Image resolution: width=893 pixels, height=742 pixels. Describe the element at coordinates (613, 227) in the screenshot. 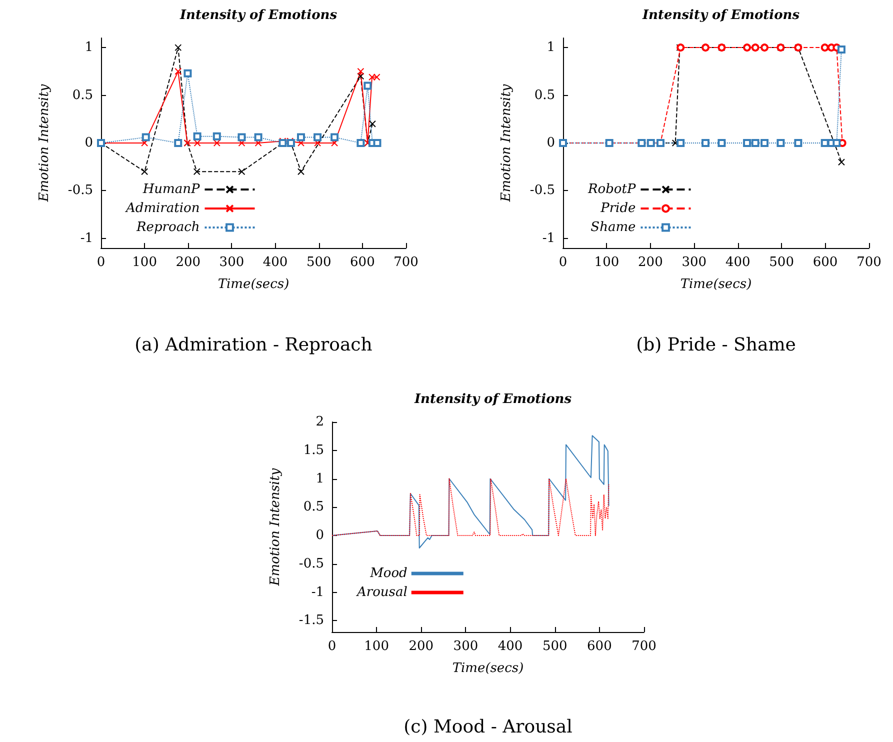

I see `legend-label: Shame` at that location.